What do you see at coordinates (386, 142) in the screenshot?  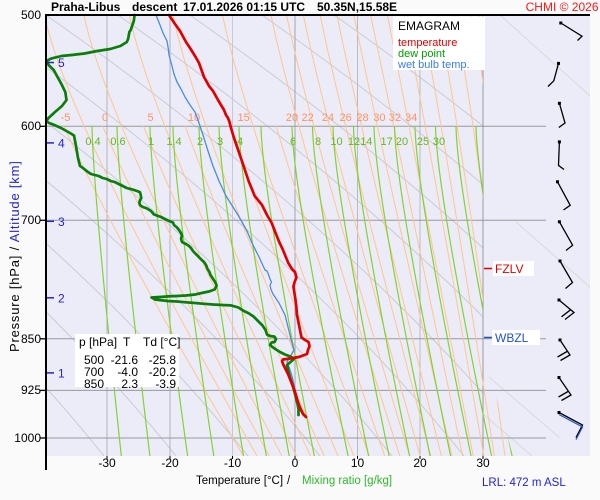 I see `svg-text: 17` at bounding box center [386, 142].